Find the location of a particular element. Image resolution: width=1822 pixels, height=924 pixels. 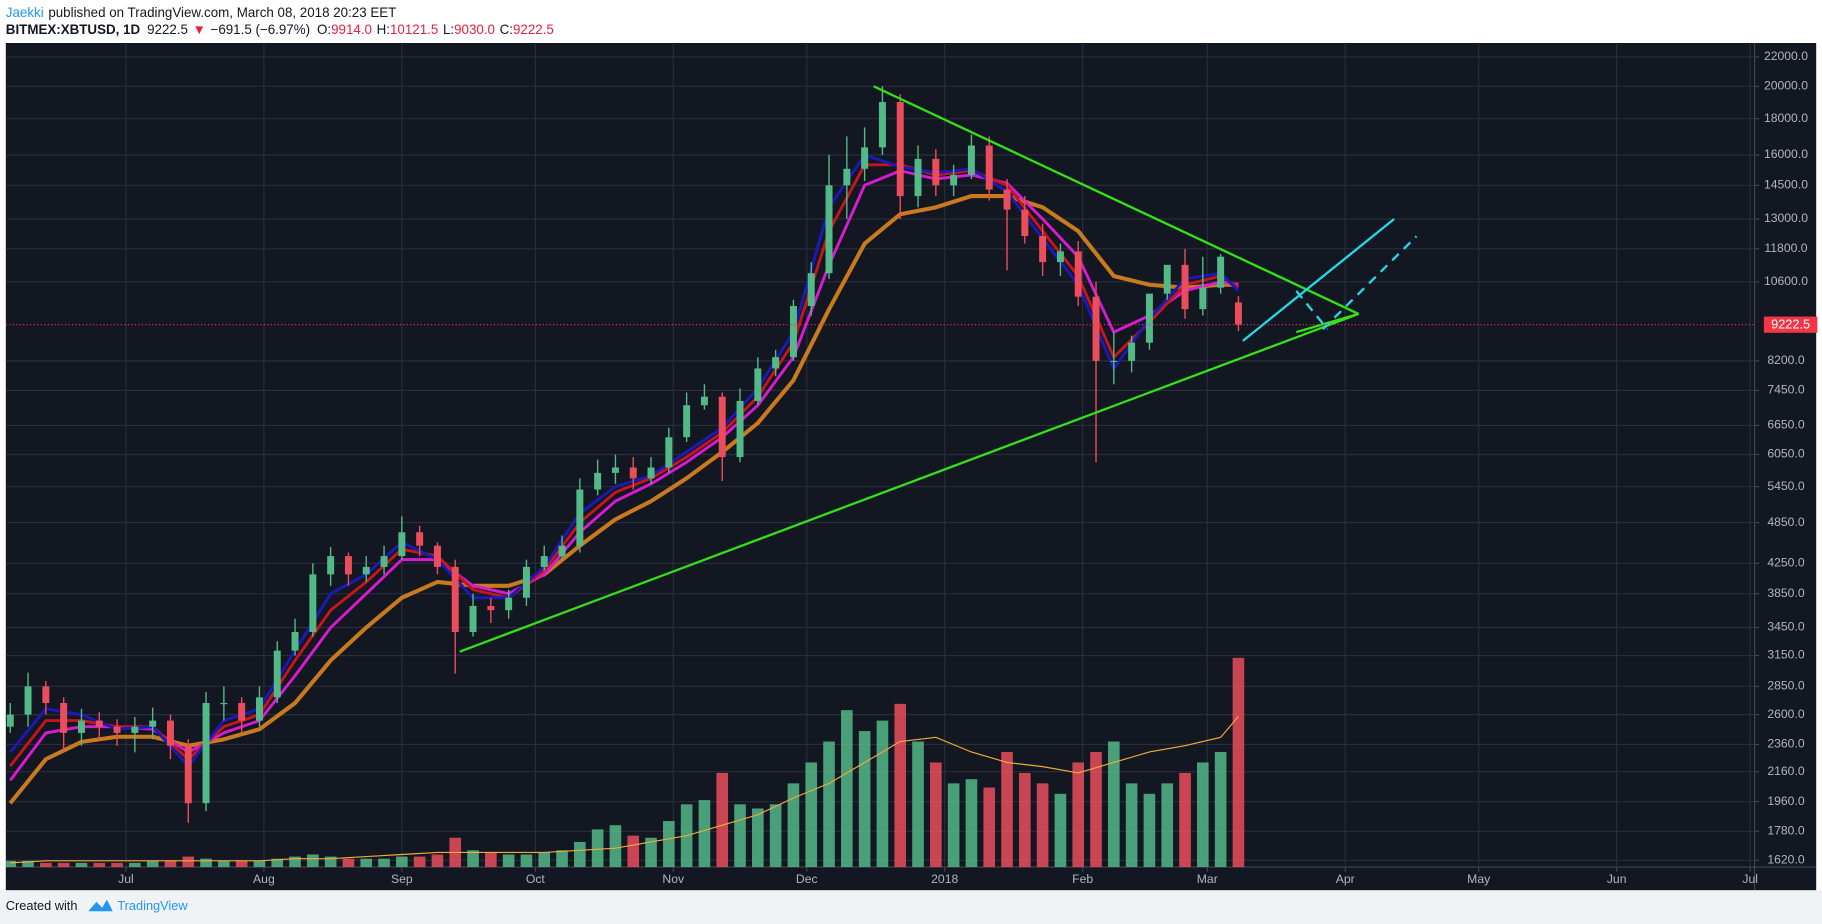

x-tick-label: Jun is located at coordinates (1617, 879).